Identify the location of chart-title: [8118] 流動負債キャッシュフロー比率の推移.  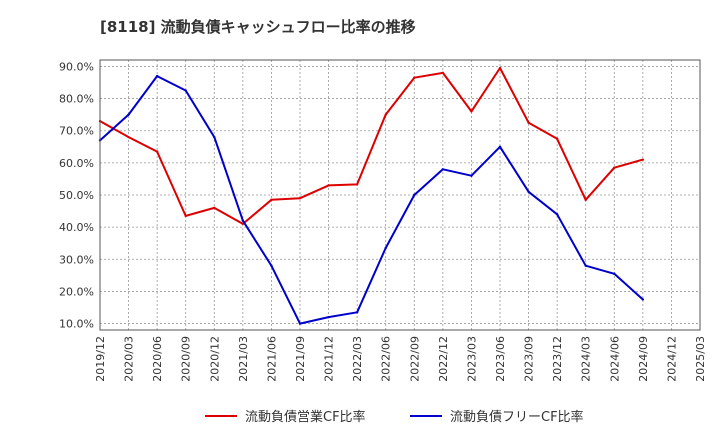
(258, 27).